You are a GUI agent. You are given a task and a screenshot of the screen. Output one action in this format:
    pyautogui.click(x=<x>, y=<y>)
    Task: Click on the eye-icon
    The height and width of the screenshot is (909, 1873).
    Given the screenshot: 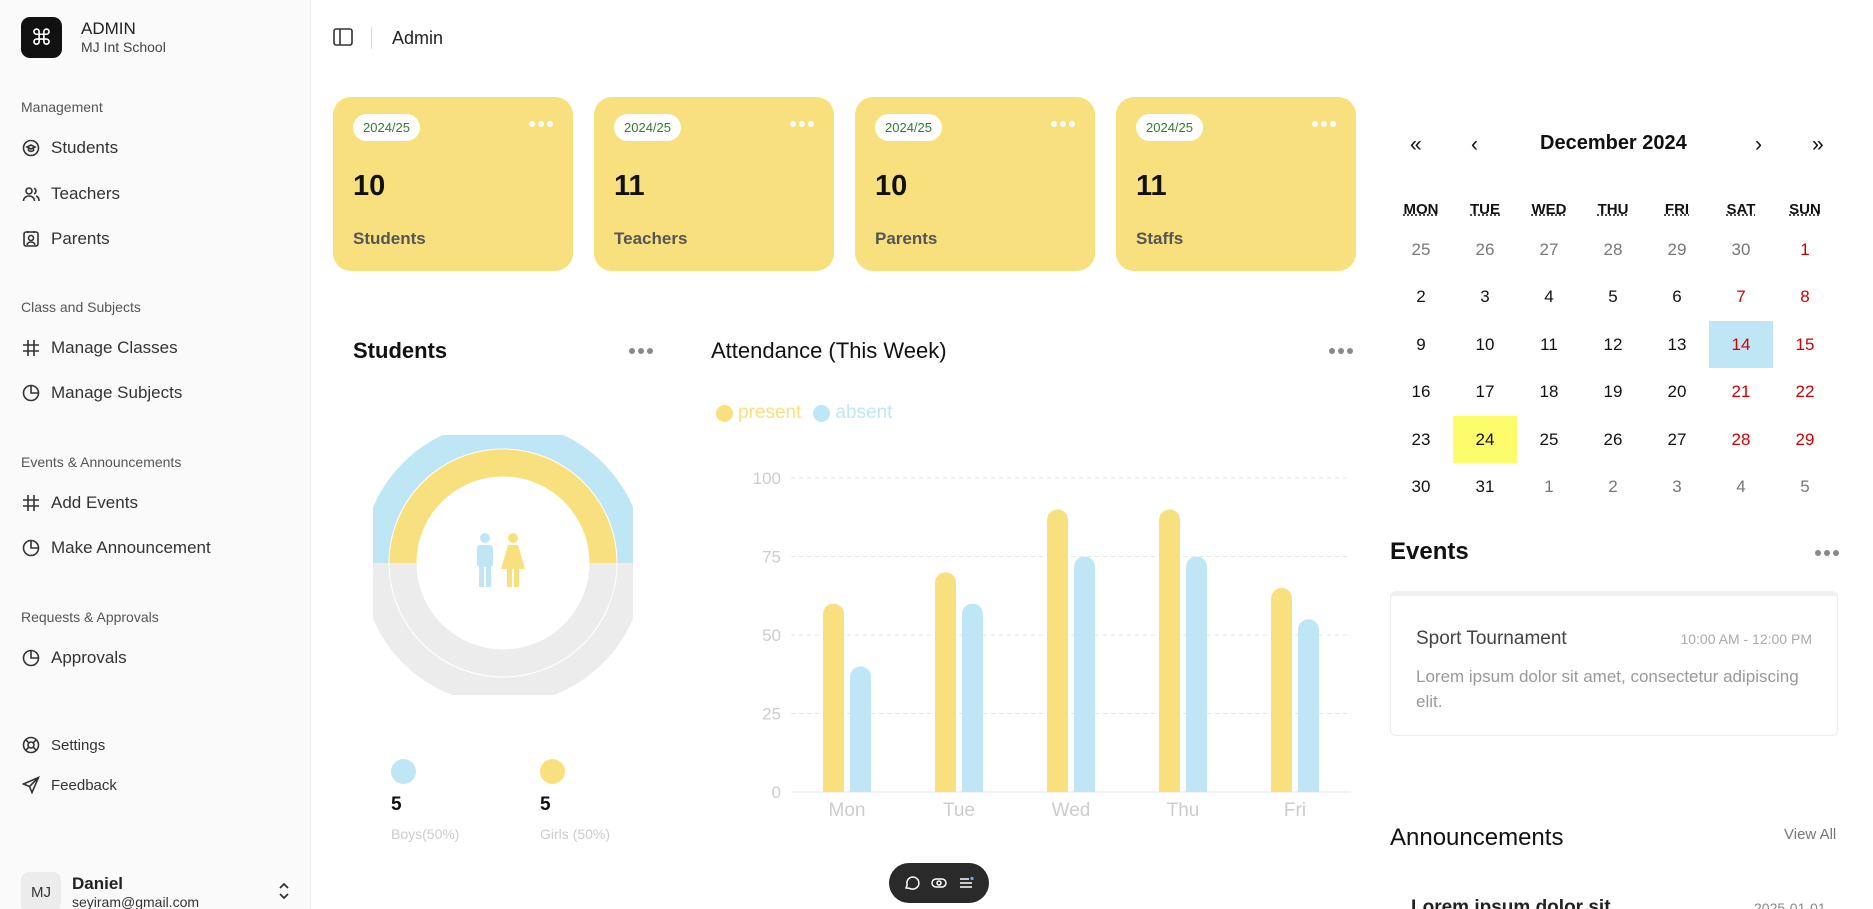 What is the action you would take?
    pyautogui.click(x=939, y=883)
    